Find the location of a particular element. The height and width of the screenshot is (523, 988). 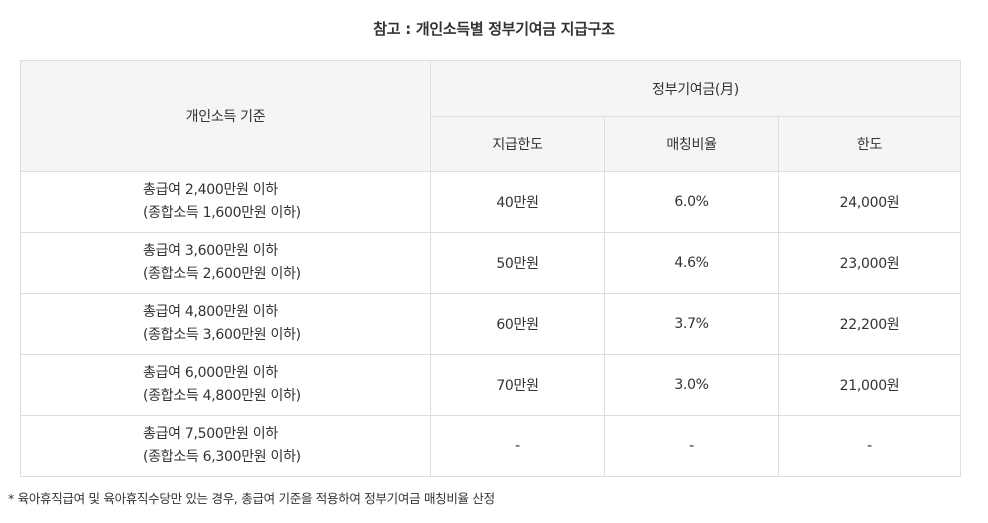

cap-cell: 23,000원 is located at coordinates (869, 263).